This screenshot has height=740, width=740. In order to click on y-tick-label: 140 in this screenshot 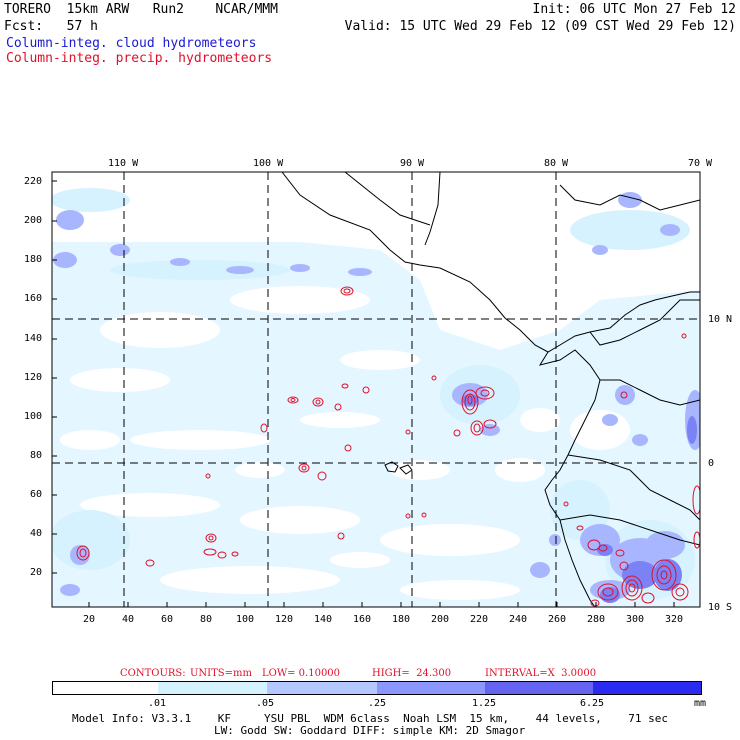, I will do `click(33, 338)`.